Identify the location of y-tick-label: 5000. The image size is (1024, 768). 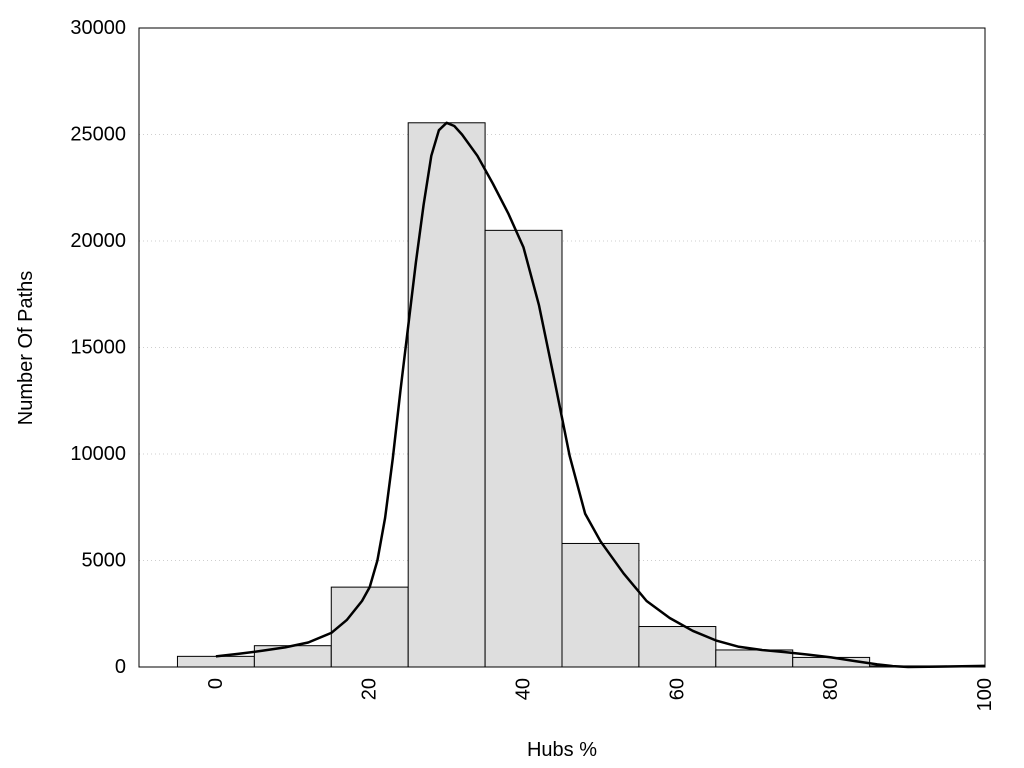
(104, 561).